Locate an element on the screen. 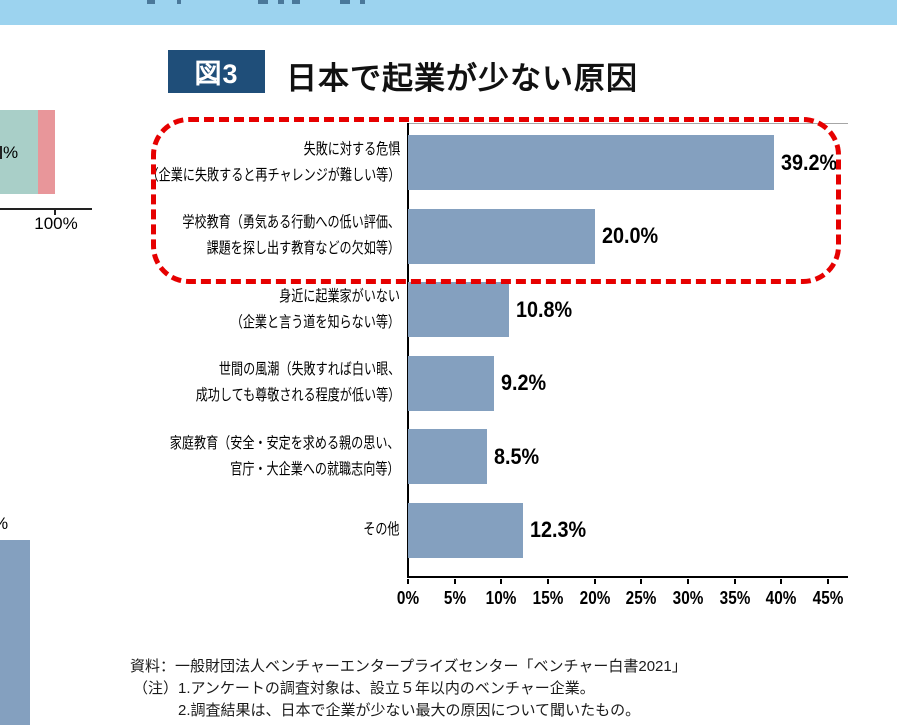 The width and height of the screenshot is (897, 725). category-label: 家庭教育（安全・安定を求める親の思い、官庁・大企業への就職志向等） is located at coordinates (285, 457).